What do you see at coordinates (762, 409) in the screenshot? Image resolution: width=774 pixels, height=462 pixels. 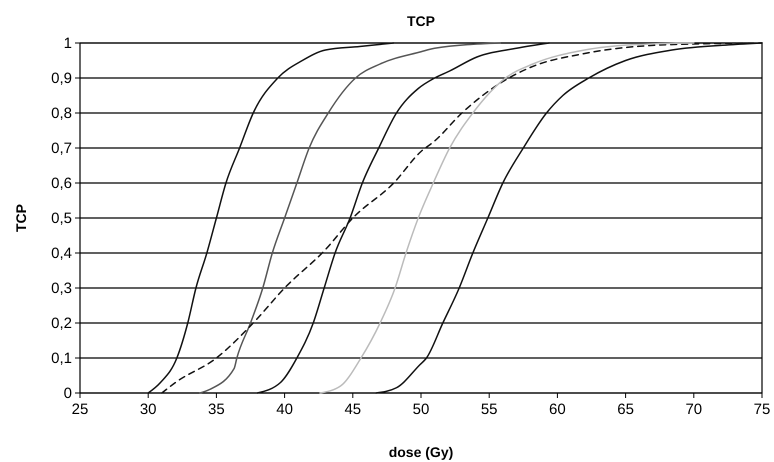 I see `x-tick-label: 75` at bounding box center [762, 409].